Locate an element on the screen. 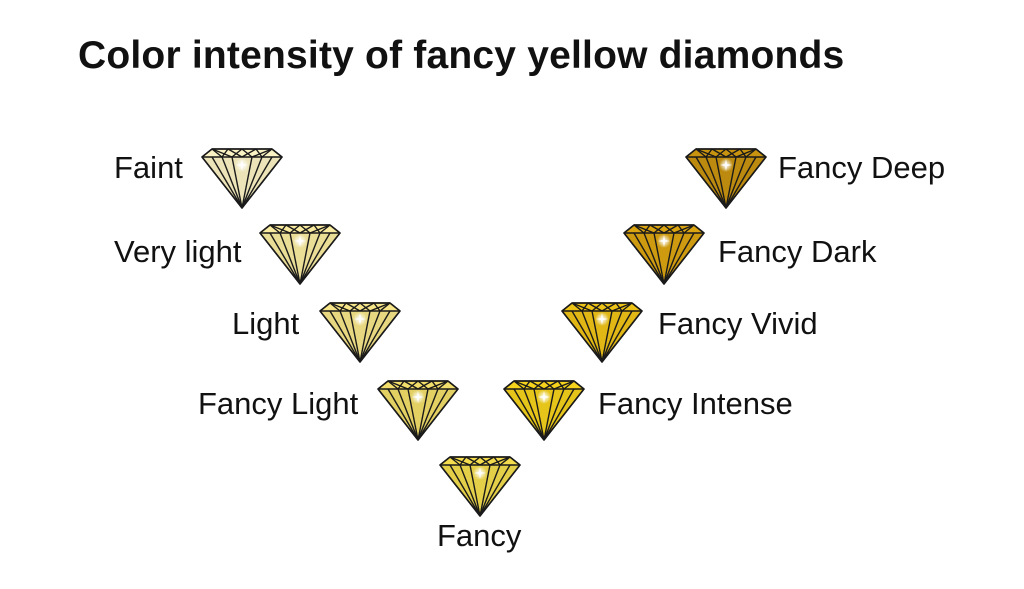  page-title: Color intensity of fancy yellow diamonds is located at coordinates (461, 55).